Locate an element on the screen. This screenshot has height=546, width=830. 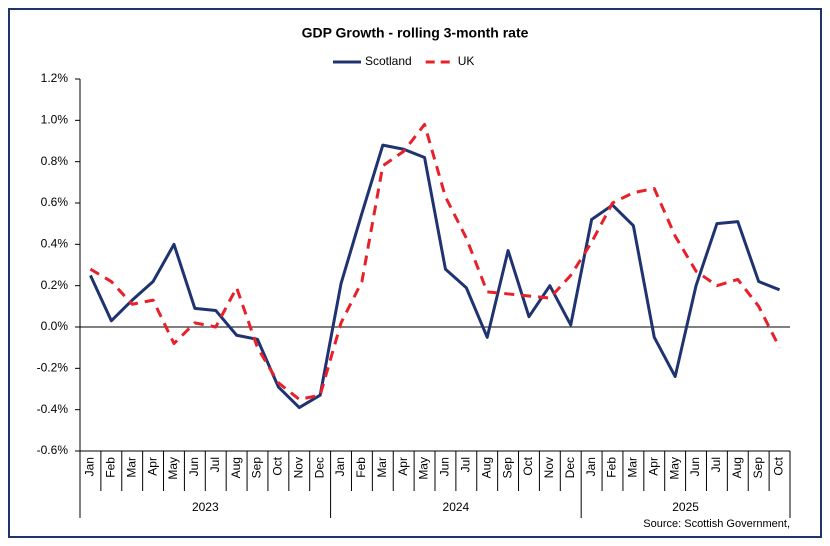
y-tick-label: -0.2% is located at coordinates (53, 368).